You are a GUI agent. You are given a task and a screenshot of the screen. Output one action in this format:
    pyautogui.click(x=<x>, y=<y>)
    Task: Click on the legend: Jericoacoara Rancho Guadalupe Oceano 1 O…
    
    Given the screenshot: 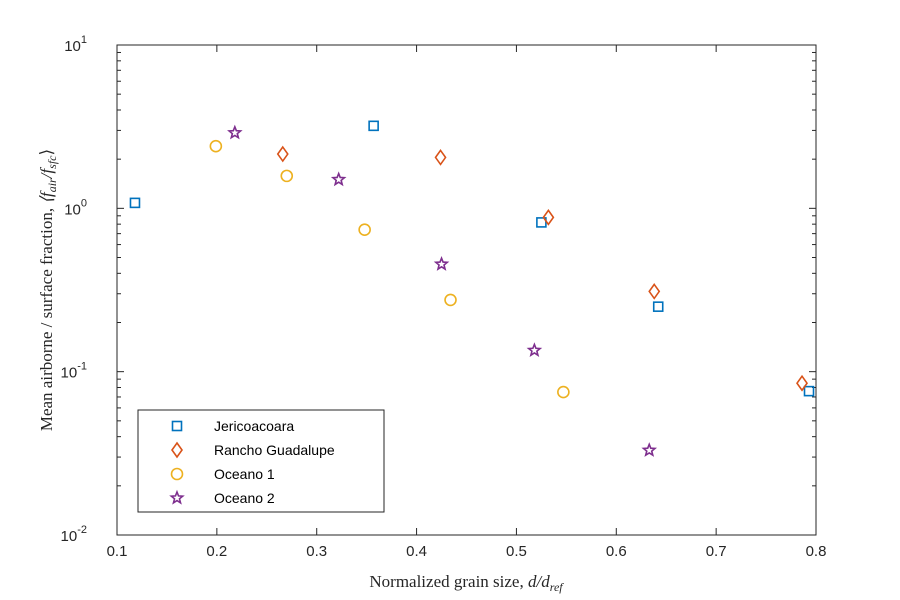 What is the action you would take?
    pyautogui.click(x=261, y=461)
    